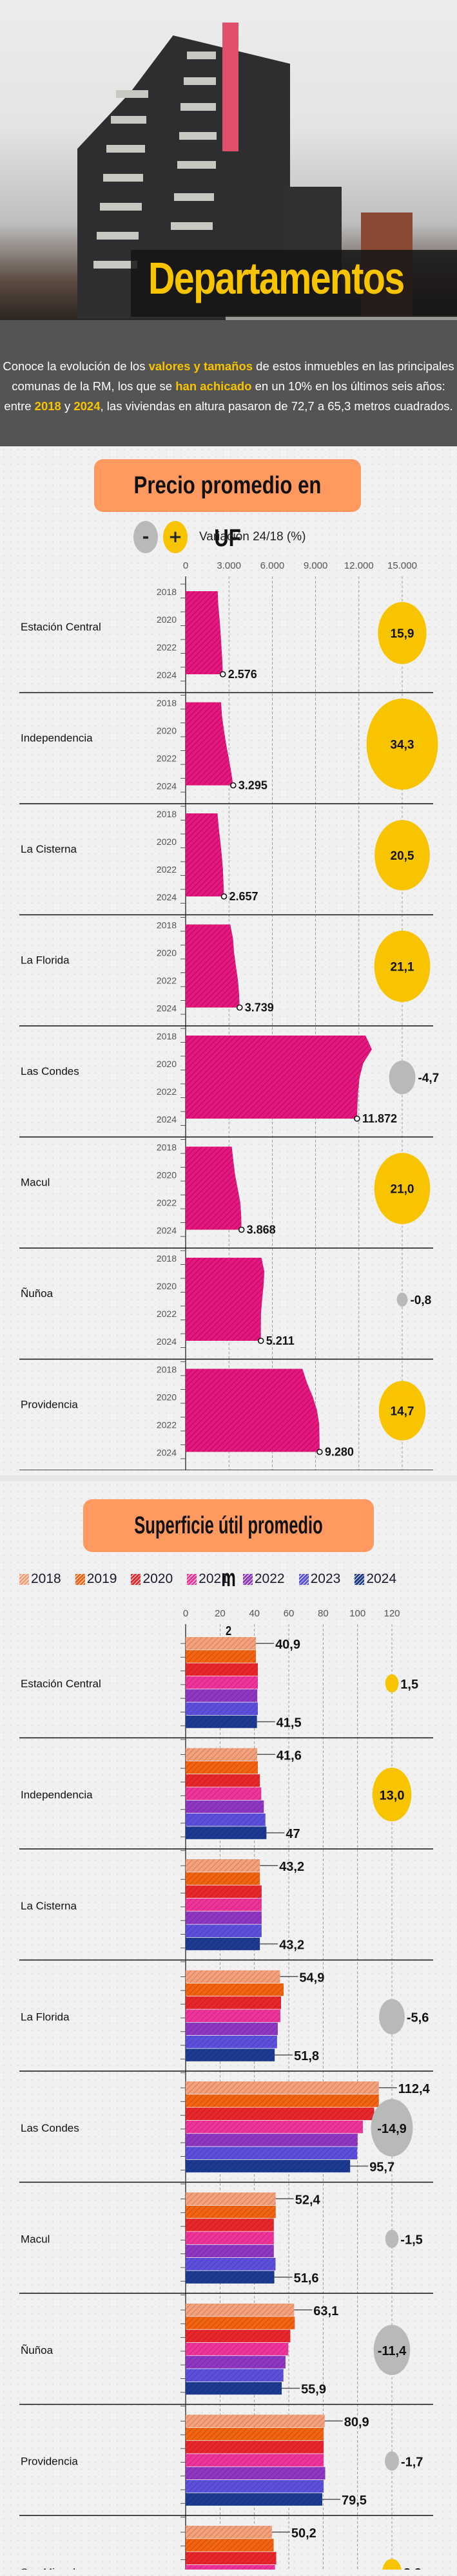  I want to click on intro-text: Conoce la evolución de los, so click(76, 366).